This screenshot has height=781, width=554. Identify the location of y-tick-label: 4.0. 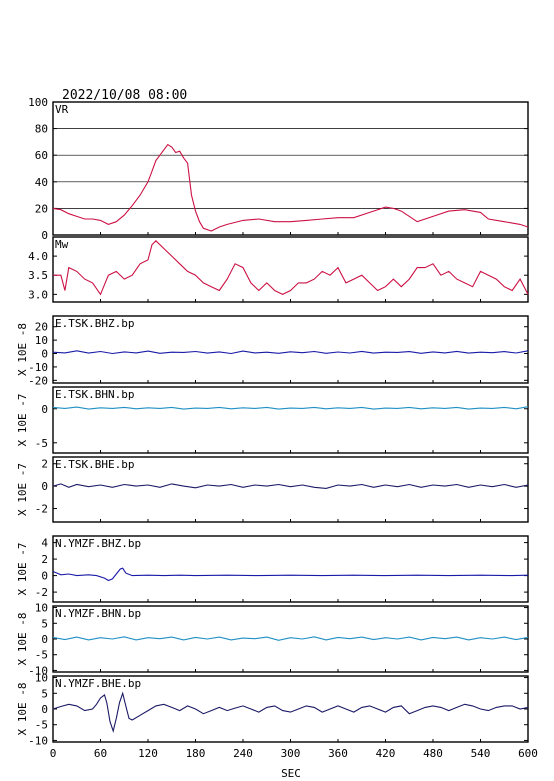
(38, 256).